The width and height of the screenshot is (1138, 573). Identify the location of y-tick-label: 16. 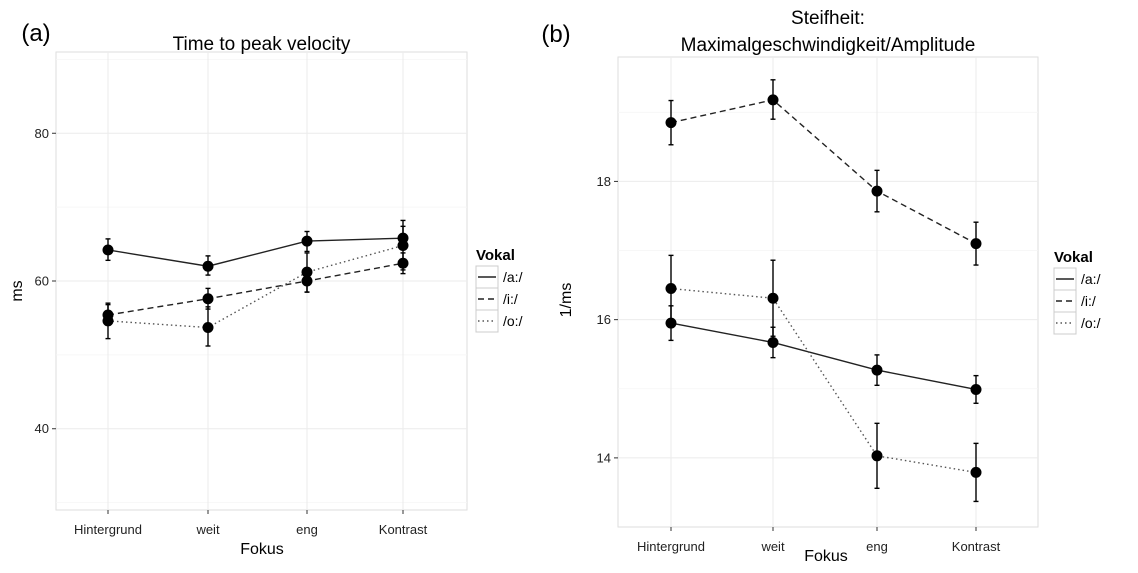
(604, 319).